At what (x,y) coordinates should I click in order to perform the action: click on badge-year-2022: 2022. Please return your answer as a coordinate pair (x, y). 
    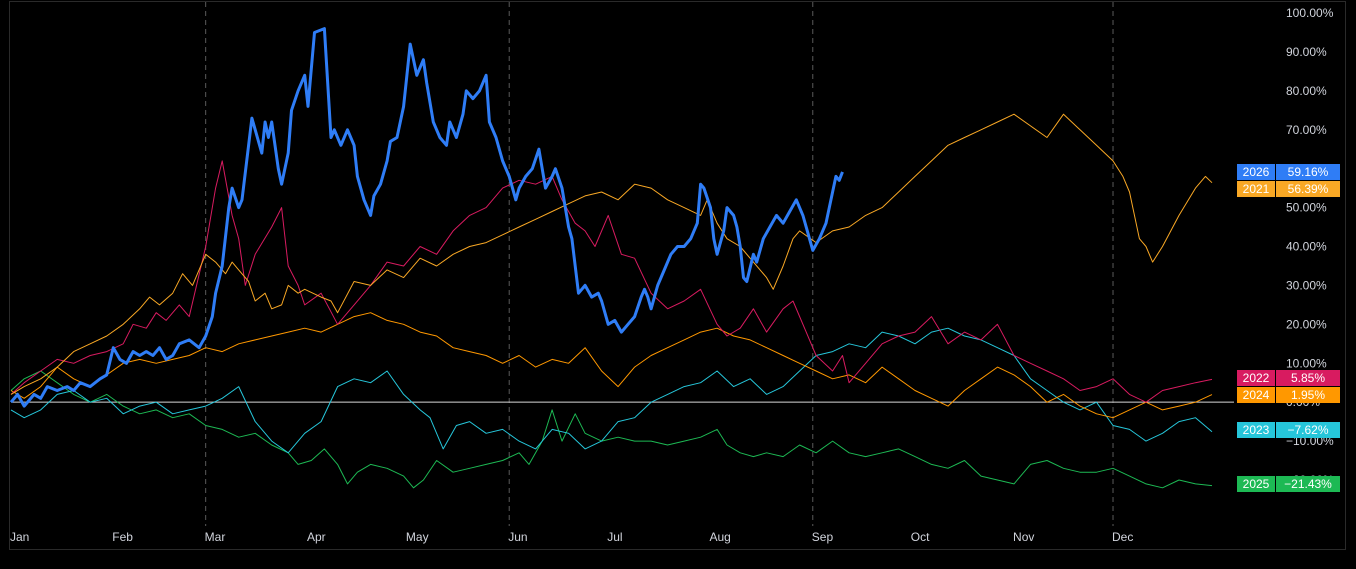
    Looking at the image, I should click on (1256, 378).